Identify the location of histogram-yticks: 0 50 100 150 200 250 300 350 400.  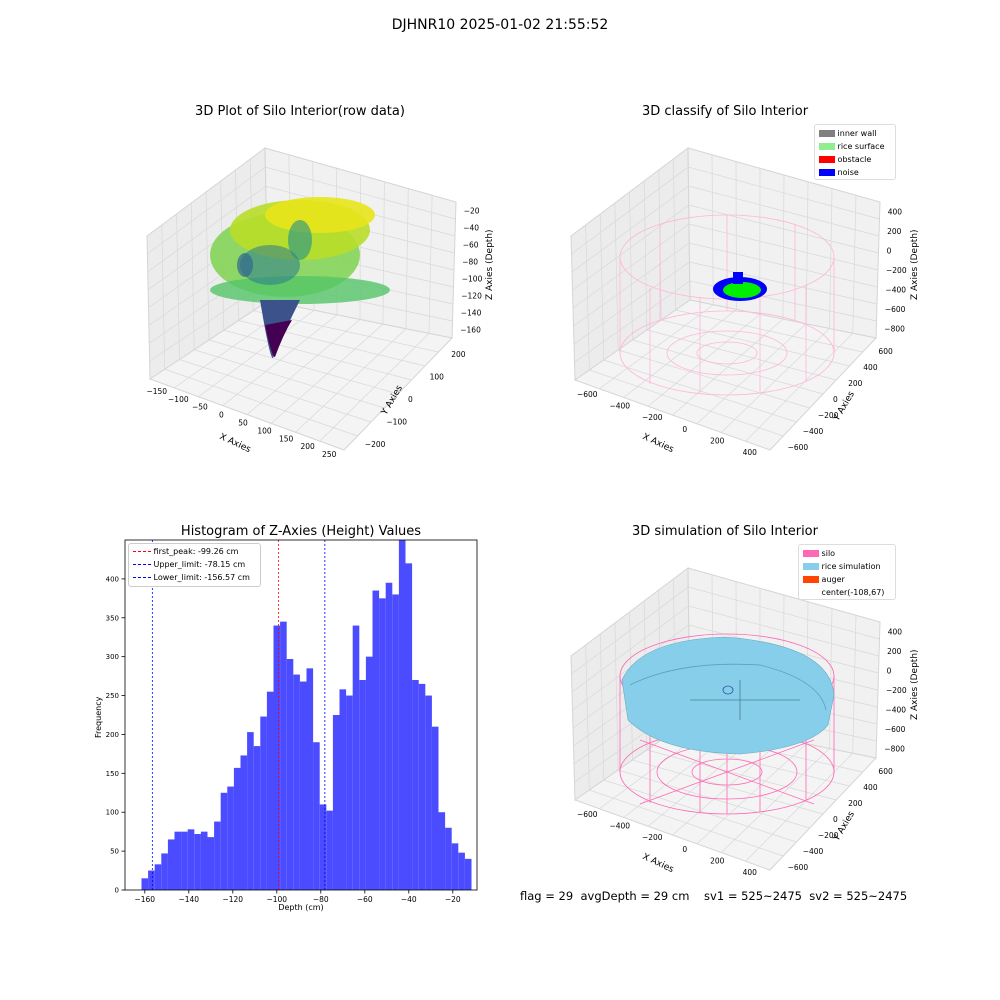
(115, 735).